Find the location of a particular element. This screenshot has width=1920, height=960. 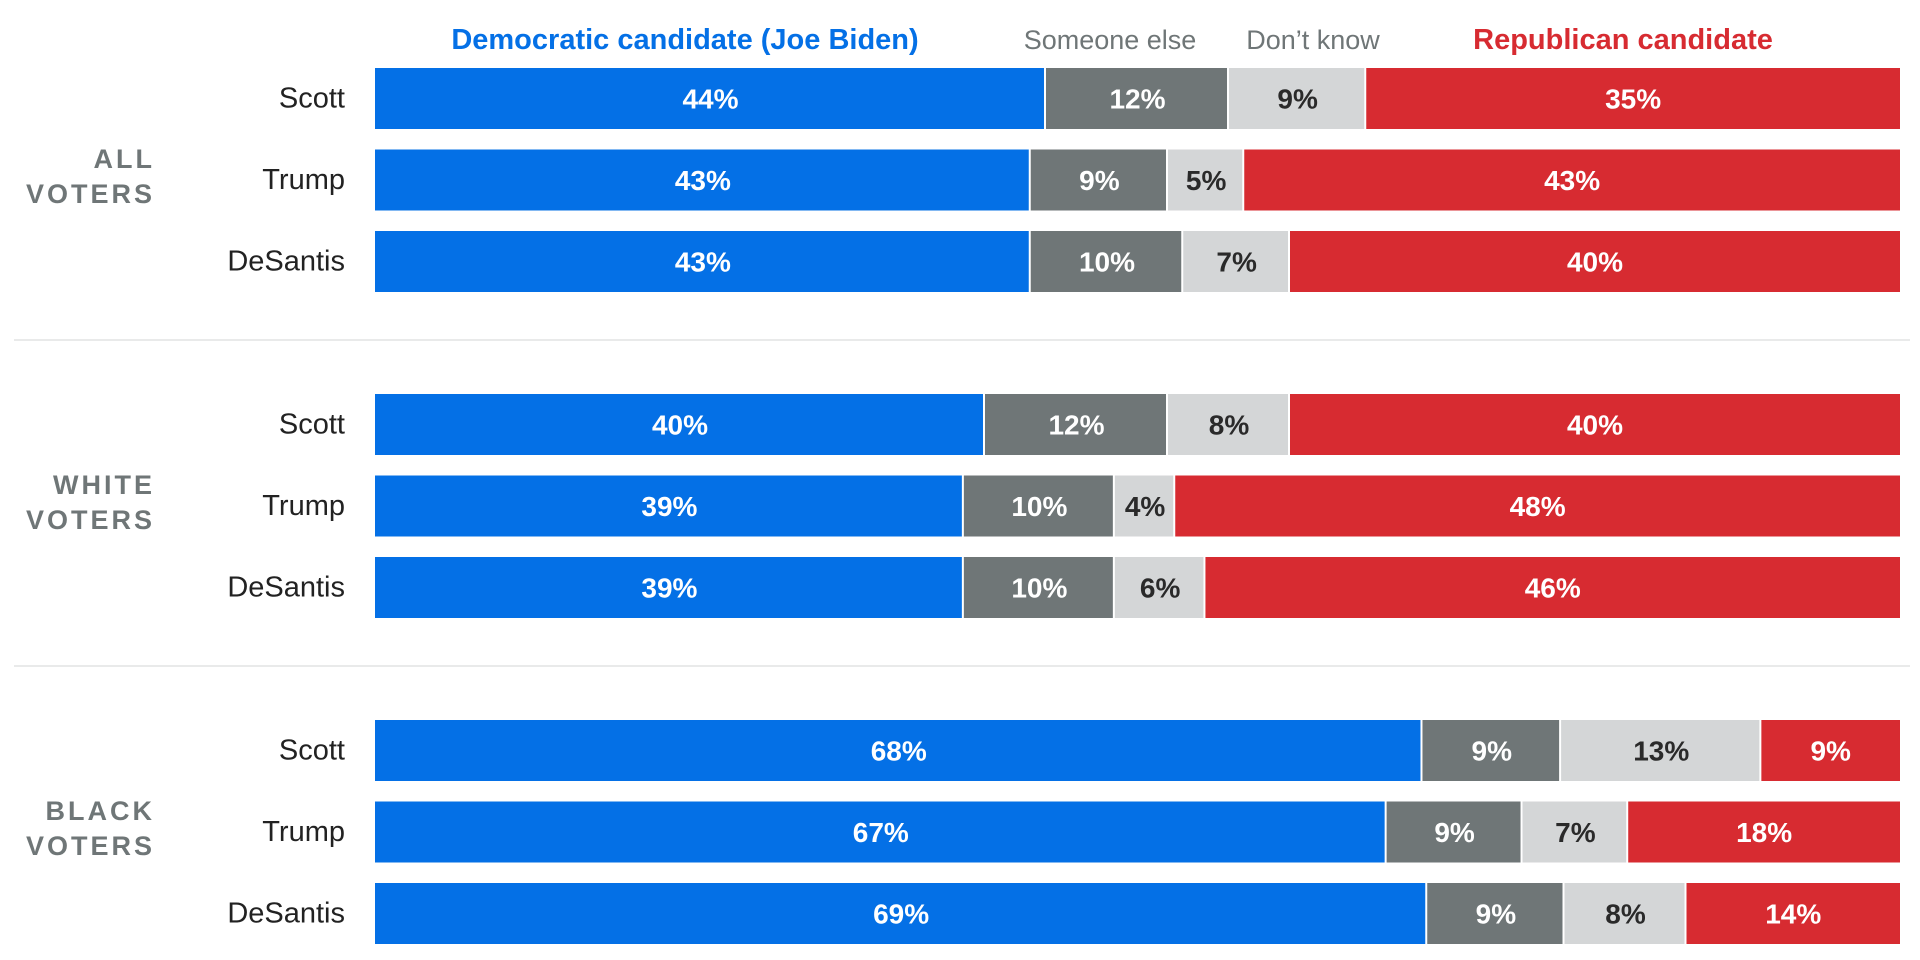

data-label-rep: 48% is located at coordinates (1538, 506).